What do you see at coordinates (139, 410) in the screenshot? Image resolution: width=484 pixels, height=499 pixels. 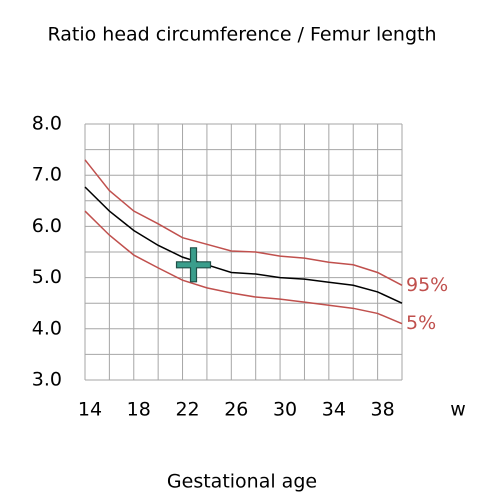 I see `x-tick-label: 18` at bounding box center [139, 410].